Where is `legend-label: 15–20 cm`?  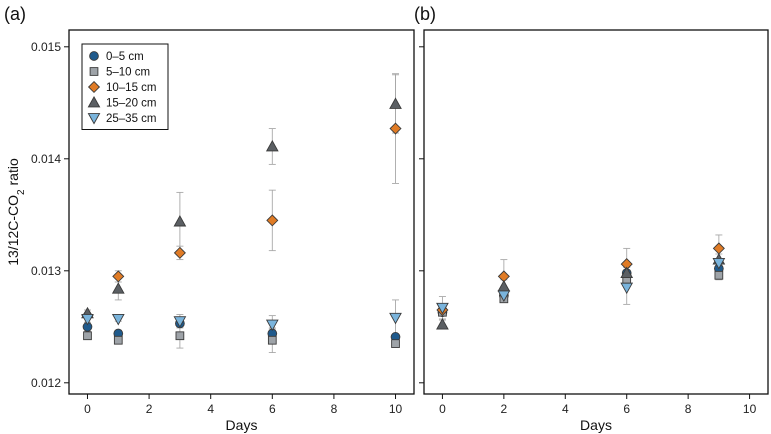 legend-label: 15–20 cm is located at coordinates (131, 104).